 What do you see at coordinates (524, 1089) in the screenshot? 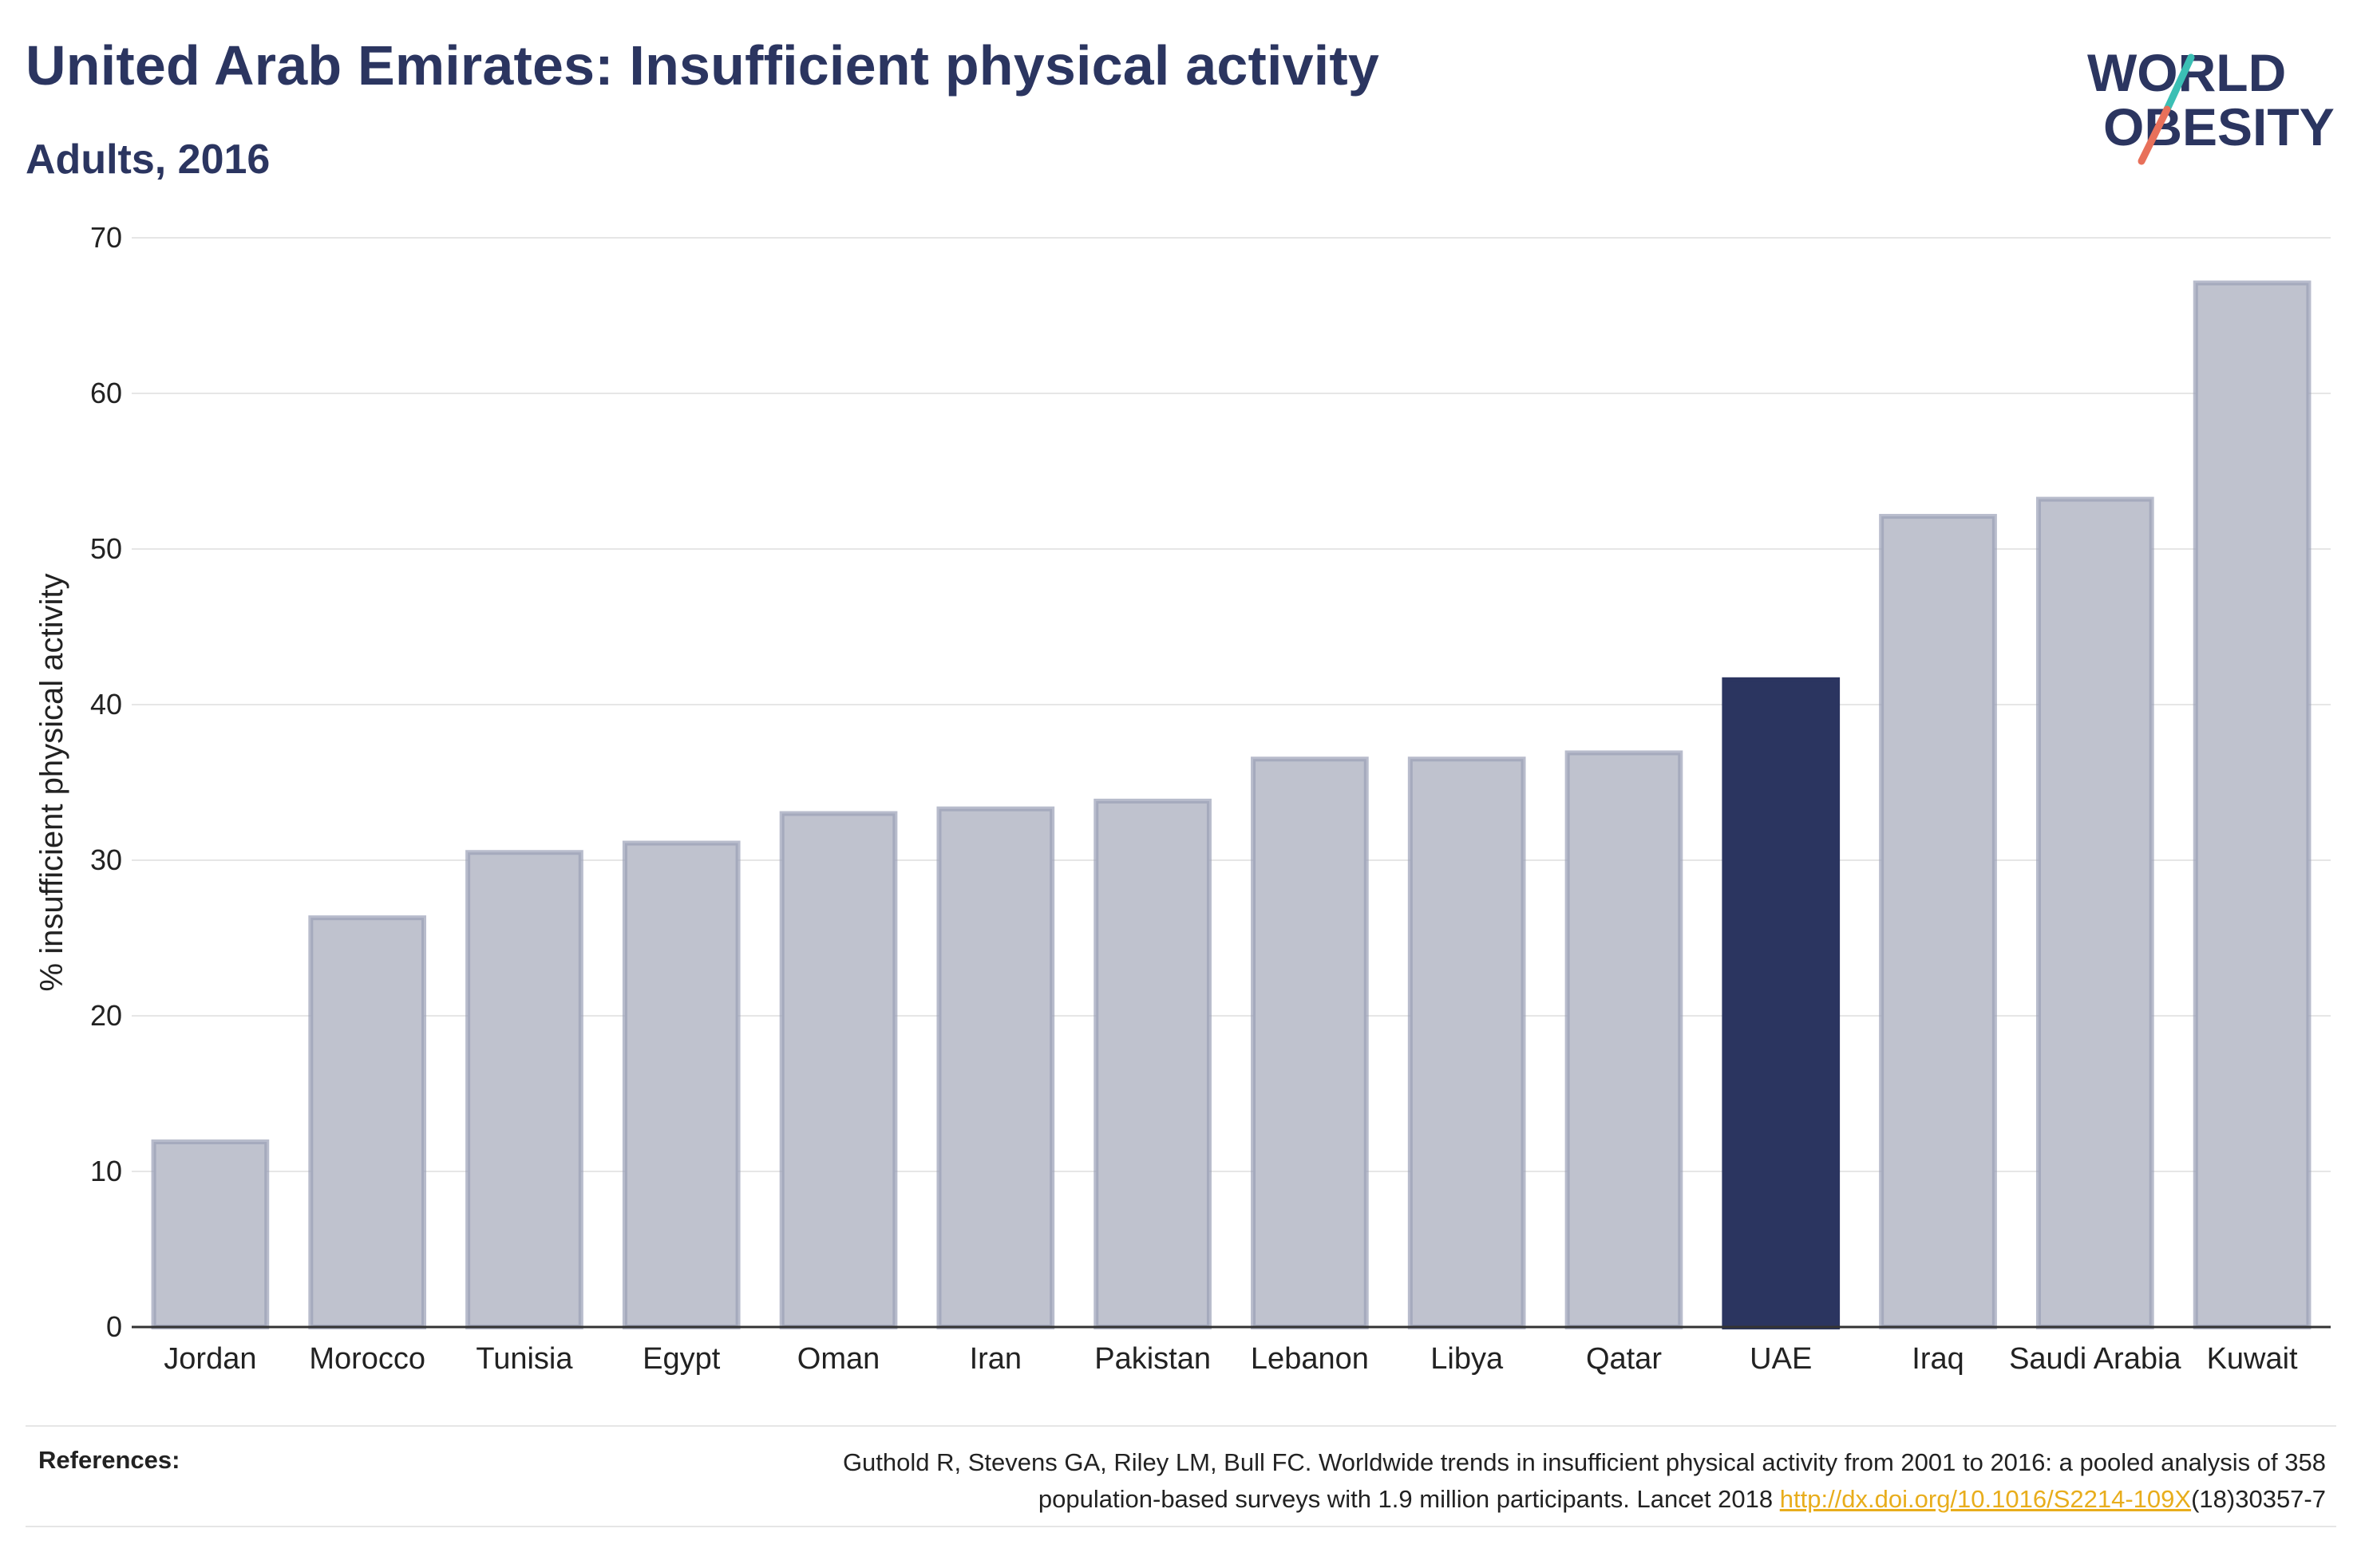
I see `bar-tunisia` at bounding box center [524, 1089].